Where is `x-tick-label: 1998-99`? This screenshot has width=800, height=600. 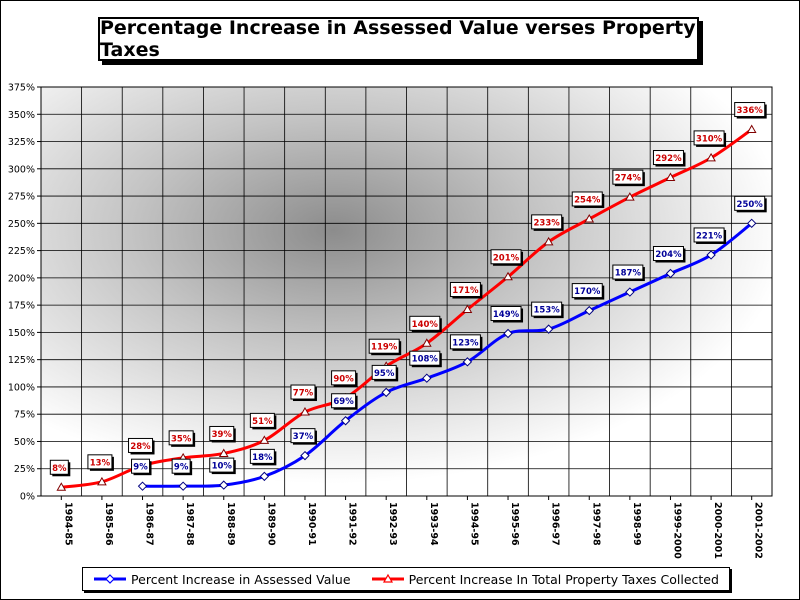
x-tick-label: 1998-99 is located at coordinates (636, 524).